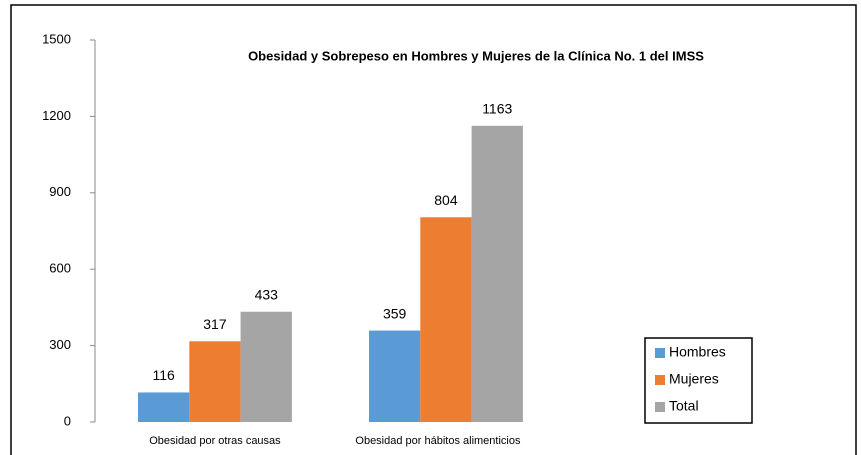 Image resolution: width=861 pixels, height=455 pixels. Describe the element at coordinates (60, 268) in the screenshot. I see `y-tick-label: 600` at that location.